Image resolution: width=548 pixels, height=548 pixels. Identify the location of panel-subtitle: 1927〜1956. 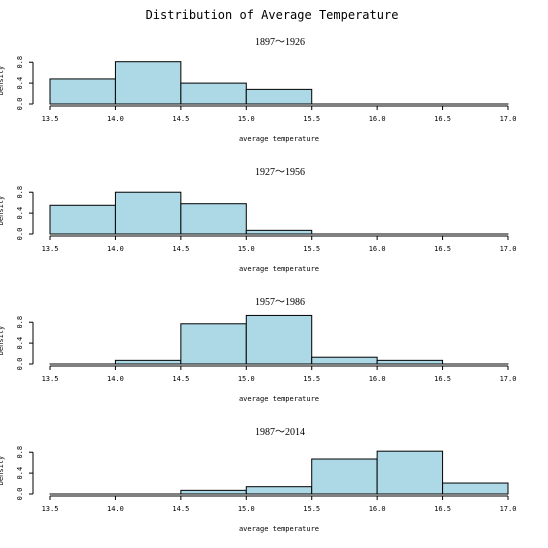
(280, 172).